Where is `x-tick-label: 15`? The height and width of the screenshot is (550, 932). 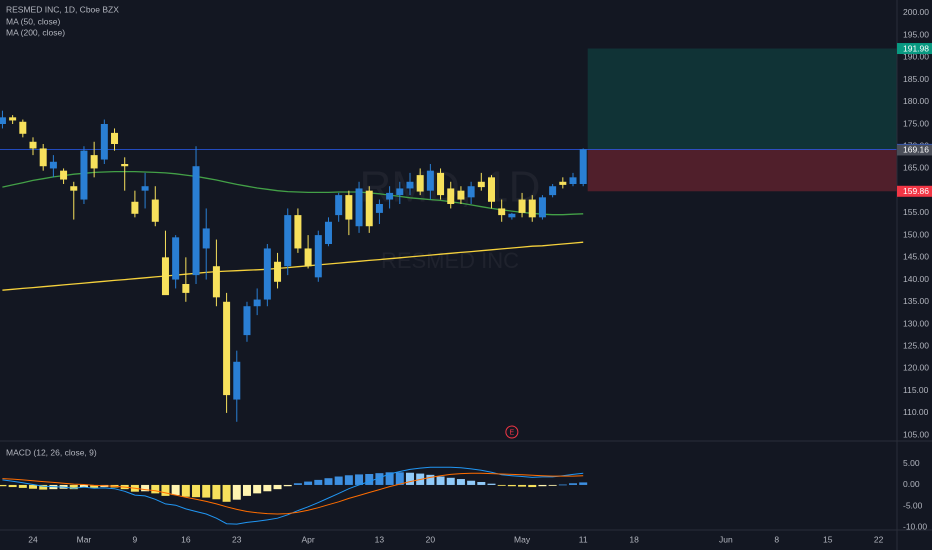
x-tick-label: 15 is located at coordinates (828, 539).